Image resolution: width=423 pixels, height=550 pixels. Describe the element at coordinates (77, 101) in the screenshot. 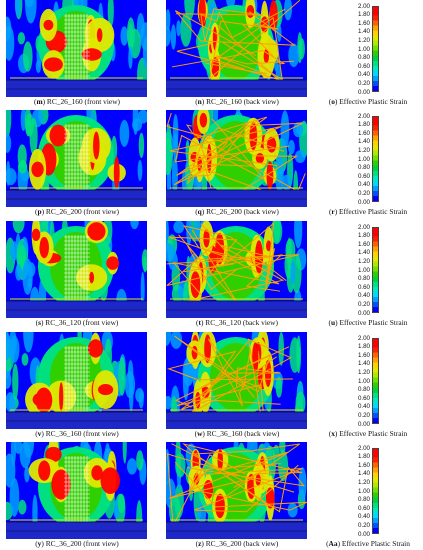

I see `front-caption: (m) RC_26_160 (front view)` at that location.